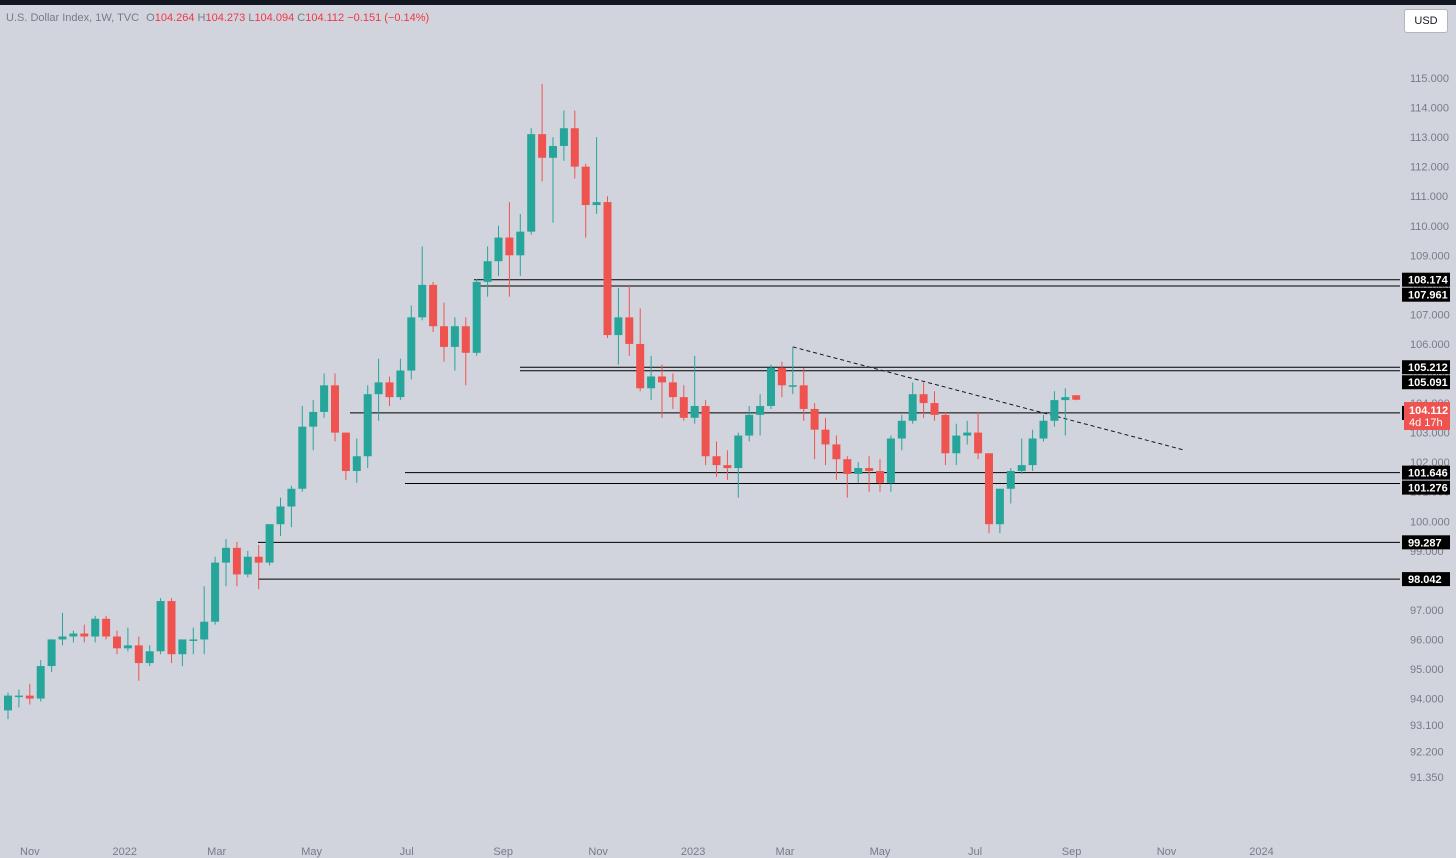 The image size is (1456, 858). What do you see at coordinates (1427, 670) in the screenshot?
I see `price-tick-label: 95.000` at bounding box center [1427, 670].